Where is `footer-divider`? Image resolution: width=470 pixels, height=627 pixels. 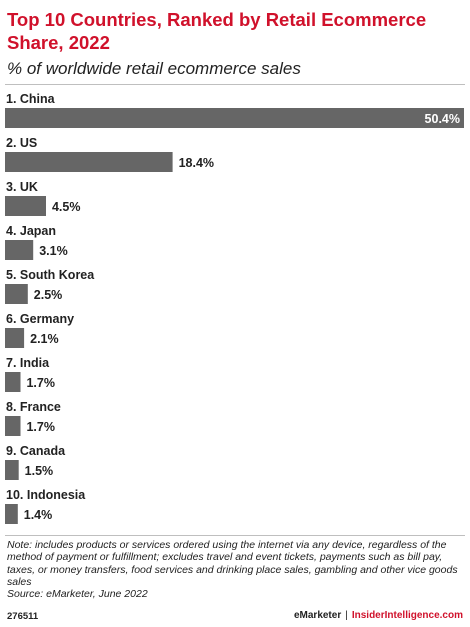
footer-divider is located at coordinates (235, 535).